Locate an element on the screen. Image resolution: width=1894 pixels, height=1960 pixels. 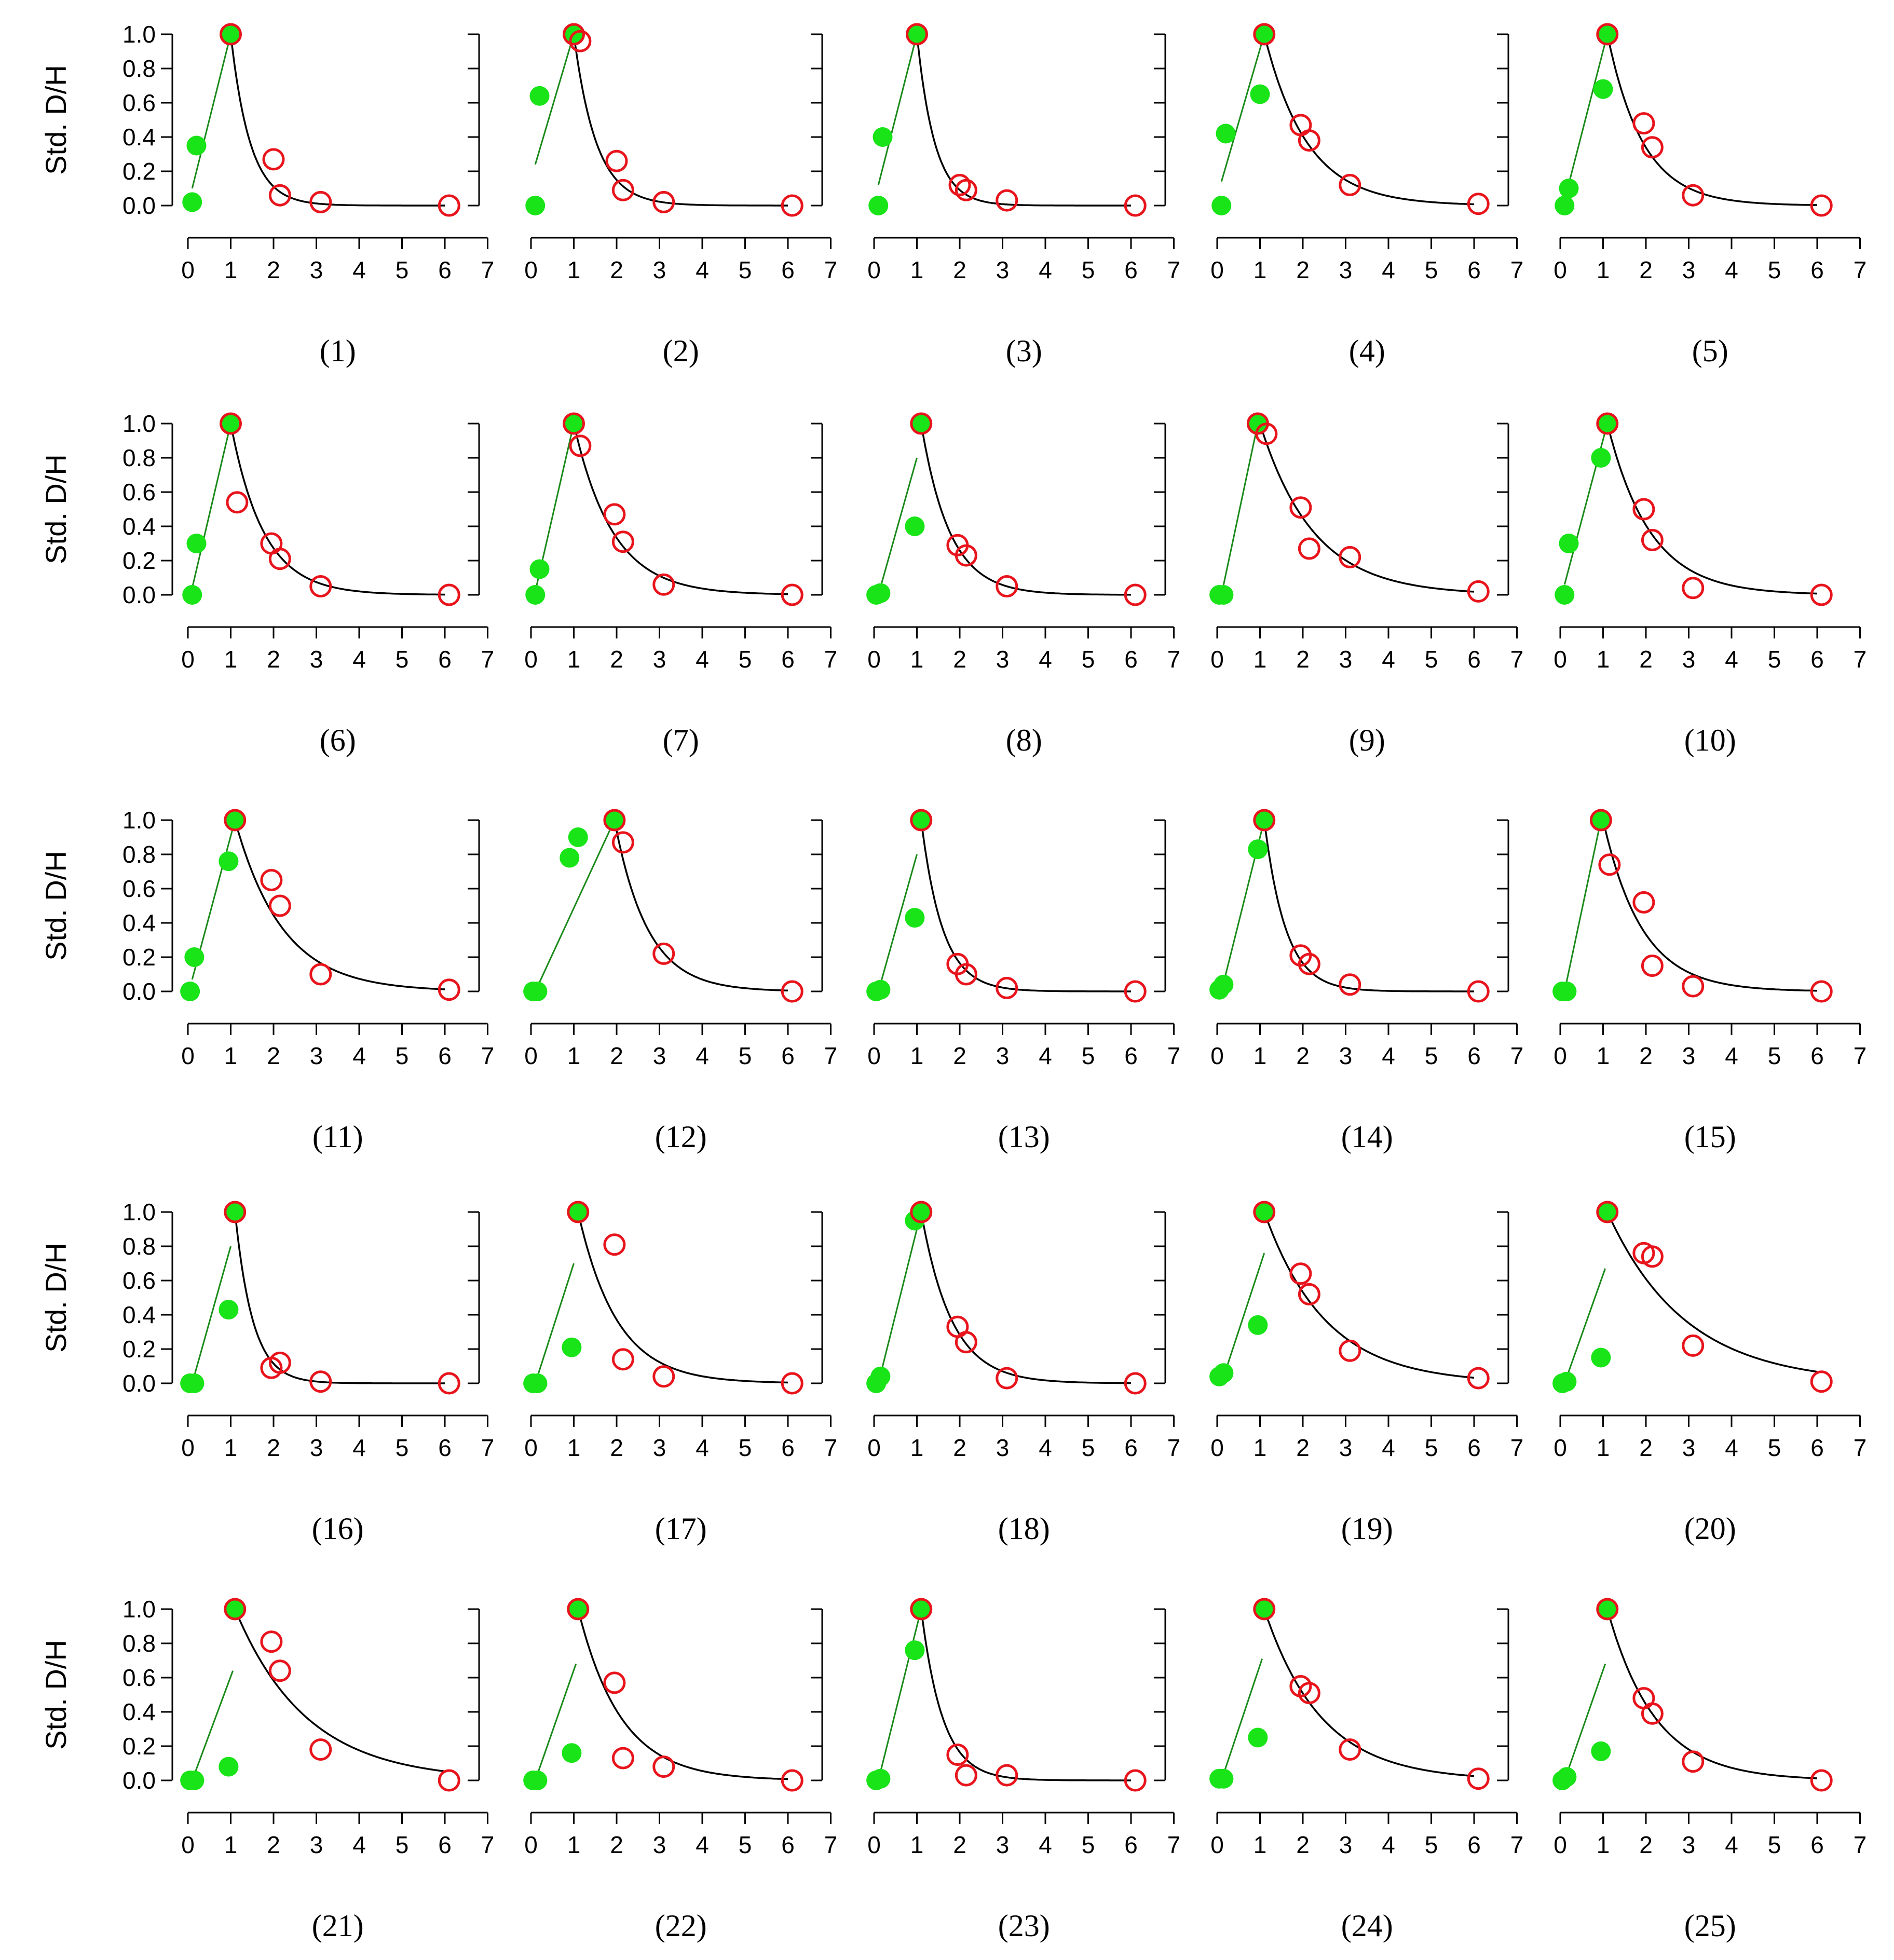
panel-9: 0 1 2 3 4 5 6 7 (9) is located at coordinates (1339, 584).